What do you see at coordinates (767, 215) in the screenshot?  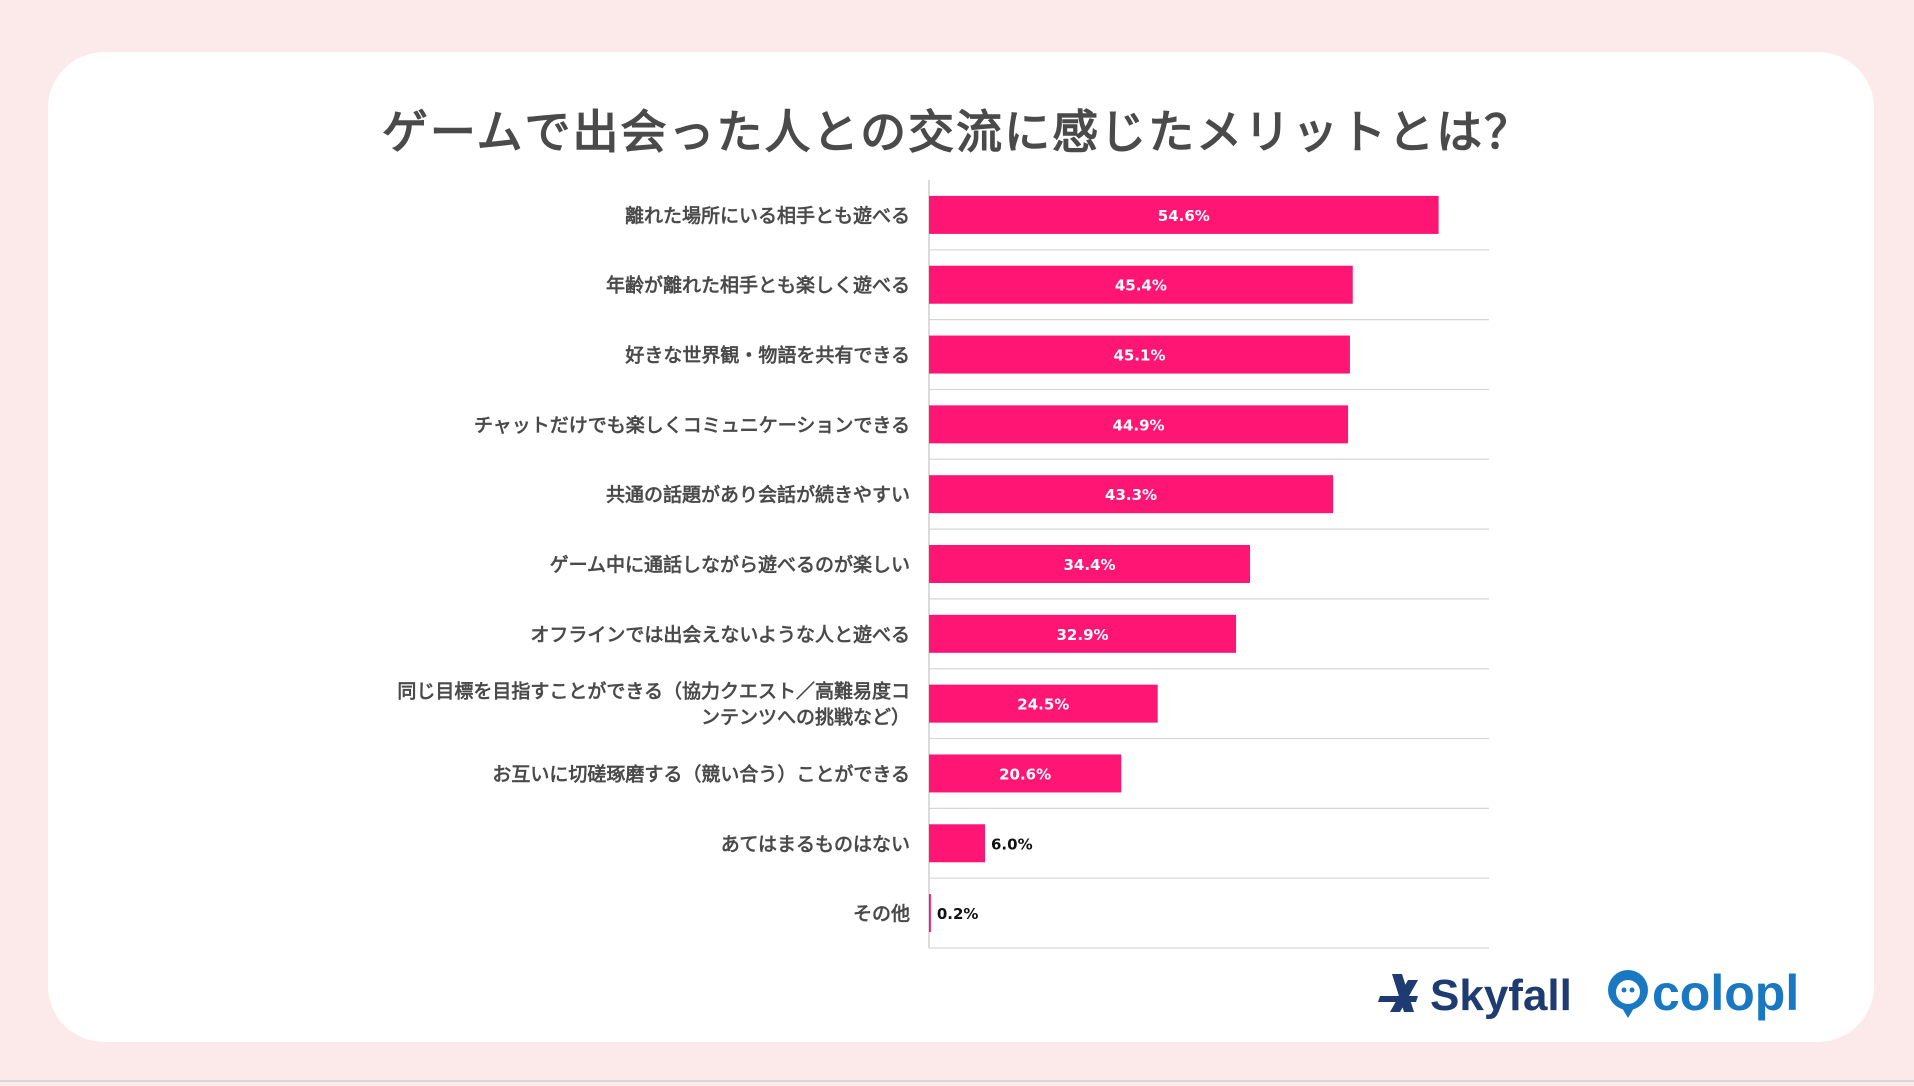 I see `category-label: 離れた場所にいる相手とも遊べる` at bounding box center [767, 215].